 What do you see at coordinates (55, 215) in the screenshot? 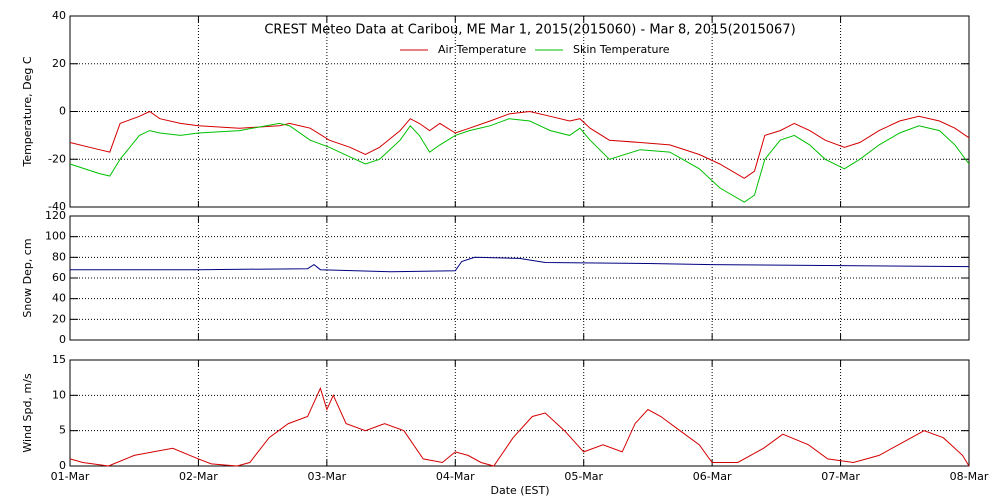
I see `y-tick-label: 120` at bounding box center [55, 215].